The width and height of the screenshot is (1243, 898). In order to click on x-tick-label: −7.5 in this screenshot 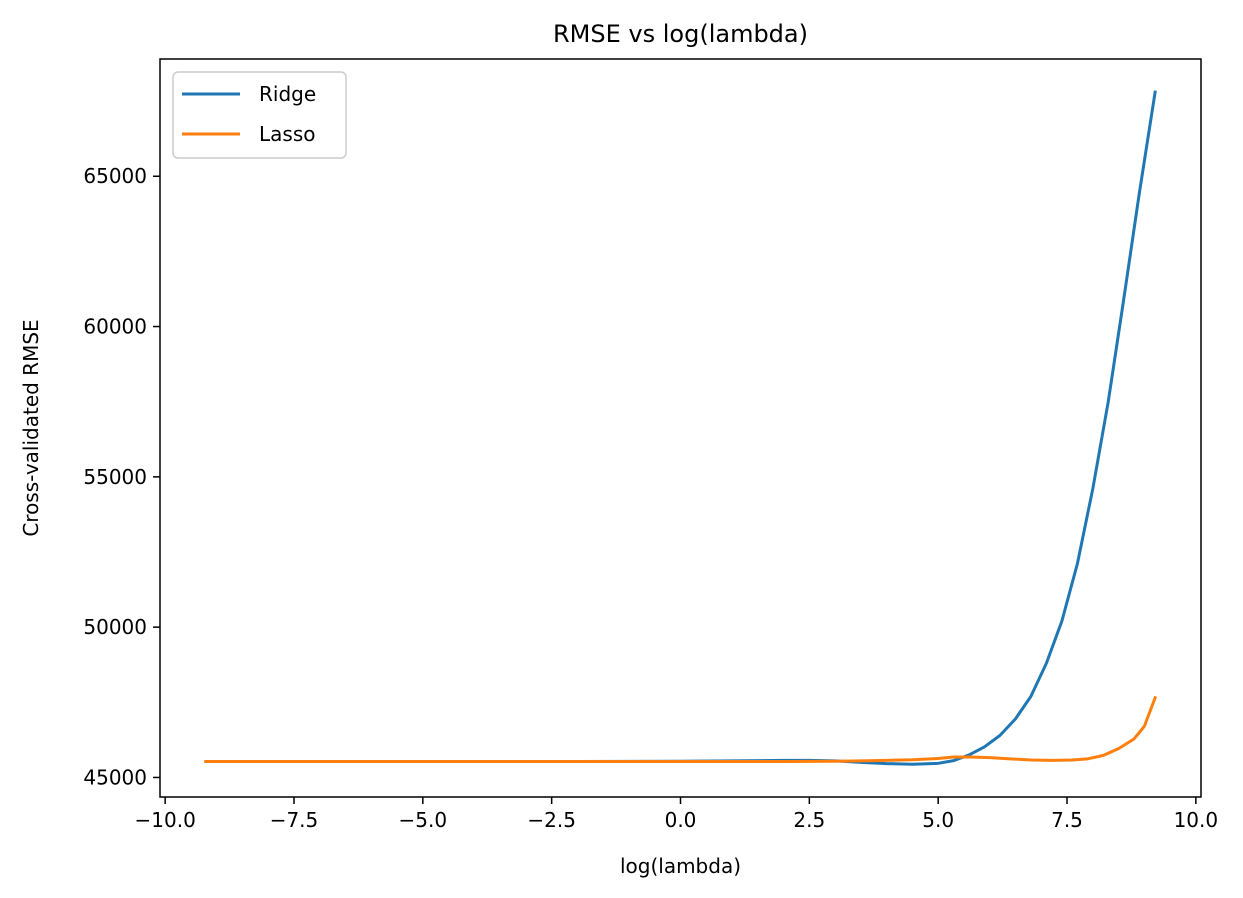, I will do `click(294, 820)`.